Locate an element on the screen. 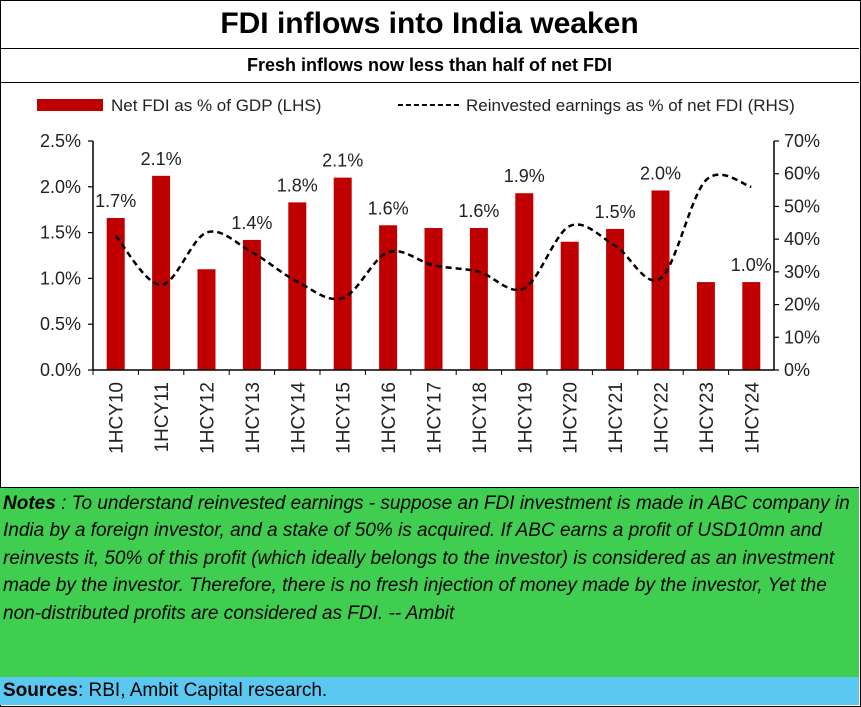  notes-label: Notes is located at coordinates (29, 503).